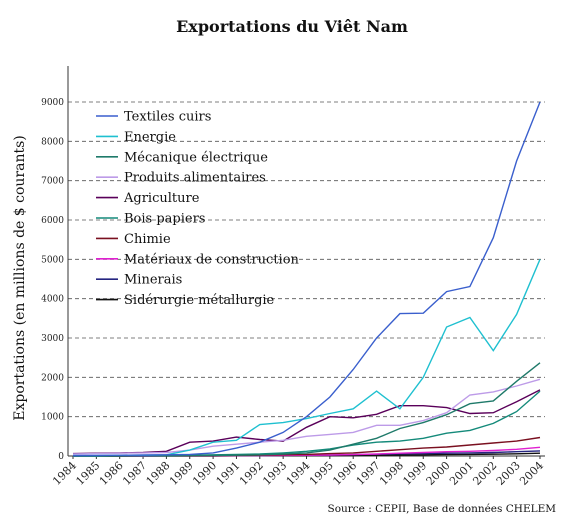 This screenshot has height=528, width=588. I want to click on y-axis-label: Exportations (en millions de $ courants), so click(20, 278).